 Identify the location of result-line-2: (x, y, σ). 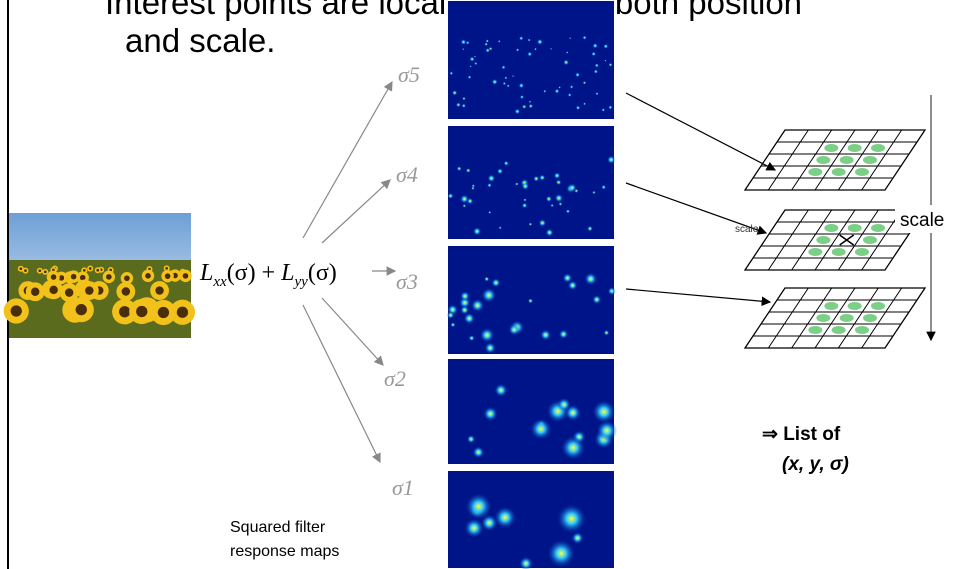
(815, 464).